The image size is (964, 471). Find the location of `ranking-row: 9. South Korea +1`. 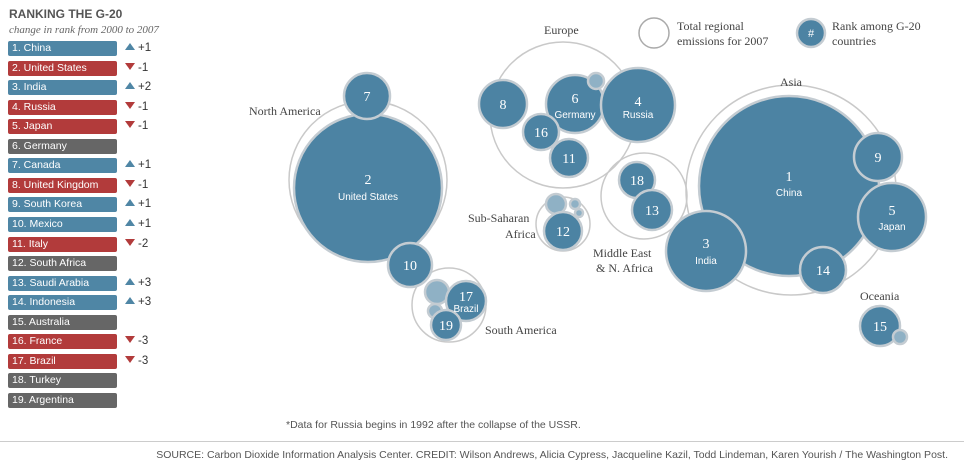

ranking-row: 9. South Korea +1 is located at coordinates (108, 205).